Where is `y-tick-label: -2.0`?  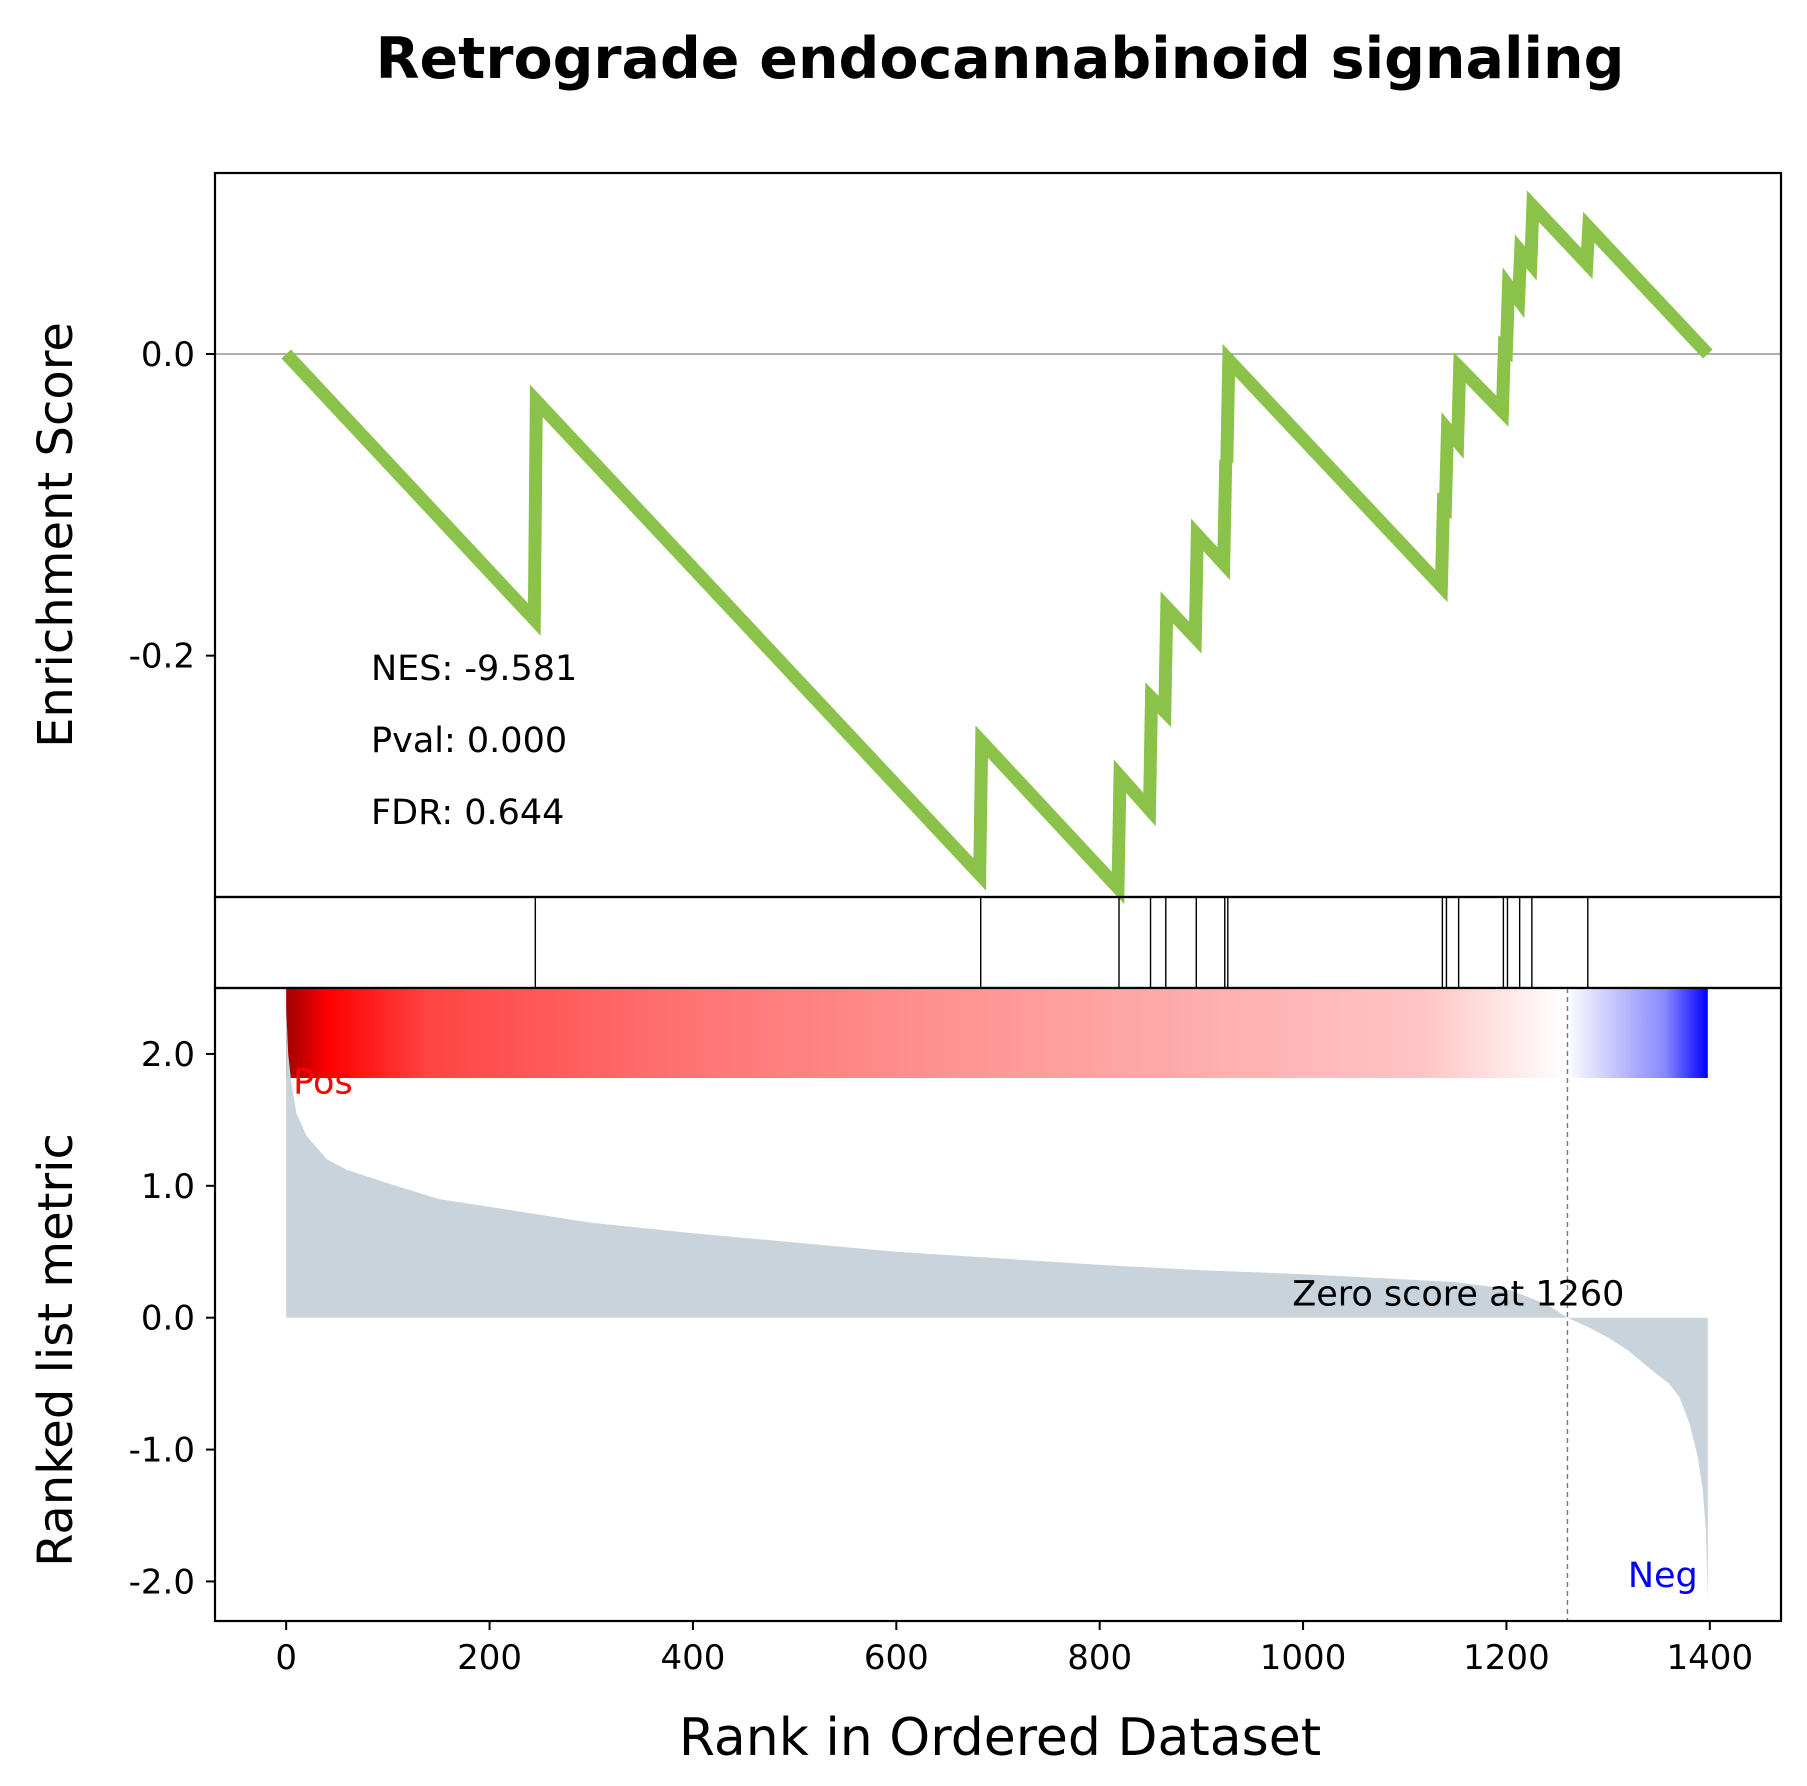
y-tick-label: -2.0 is located at coordinates (162, 1582).